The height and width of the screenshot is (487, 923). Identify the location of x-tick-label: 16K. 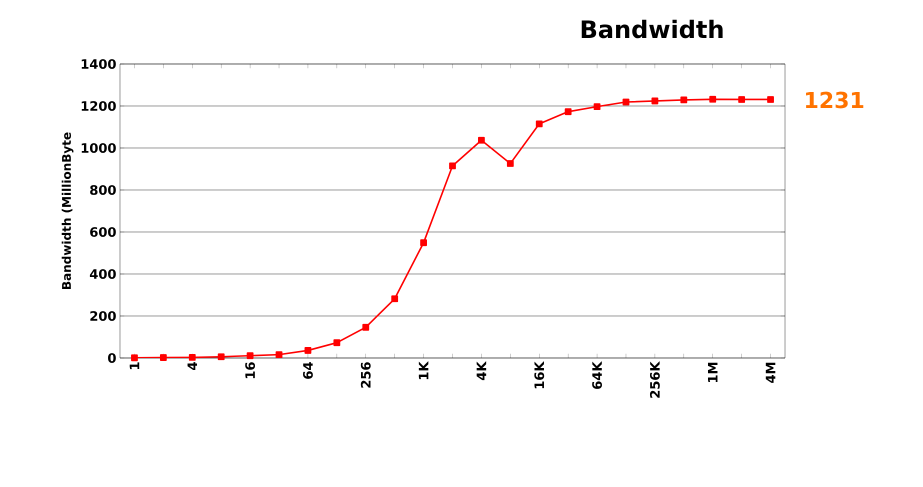
(539, 374).